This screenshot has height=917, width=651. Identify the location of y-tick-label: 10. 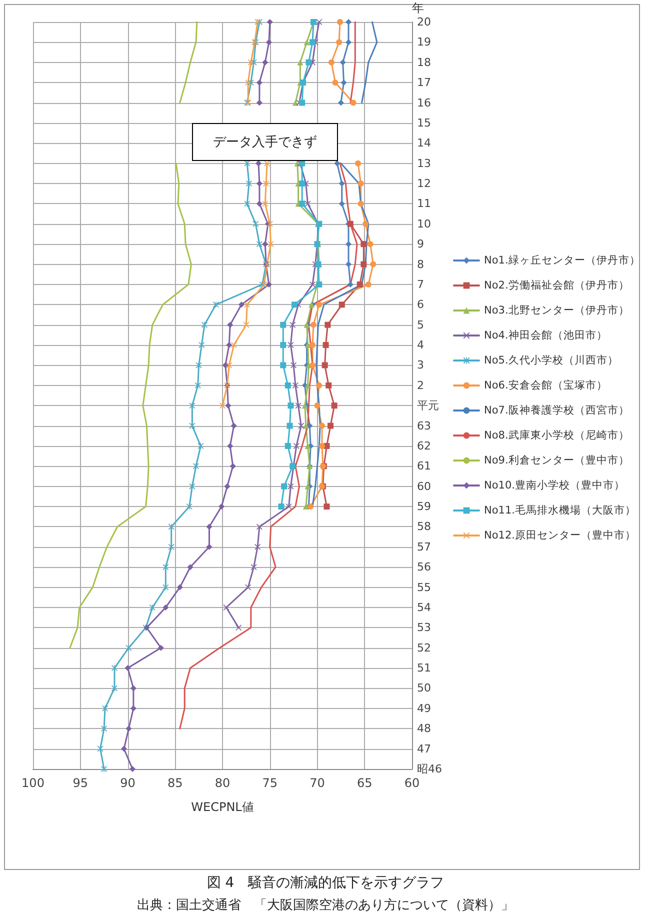
(424, 223).